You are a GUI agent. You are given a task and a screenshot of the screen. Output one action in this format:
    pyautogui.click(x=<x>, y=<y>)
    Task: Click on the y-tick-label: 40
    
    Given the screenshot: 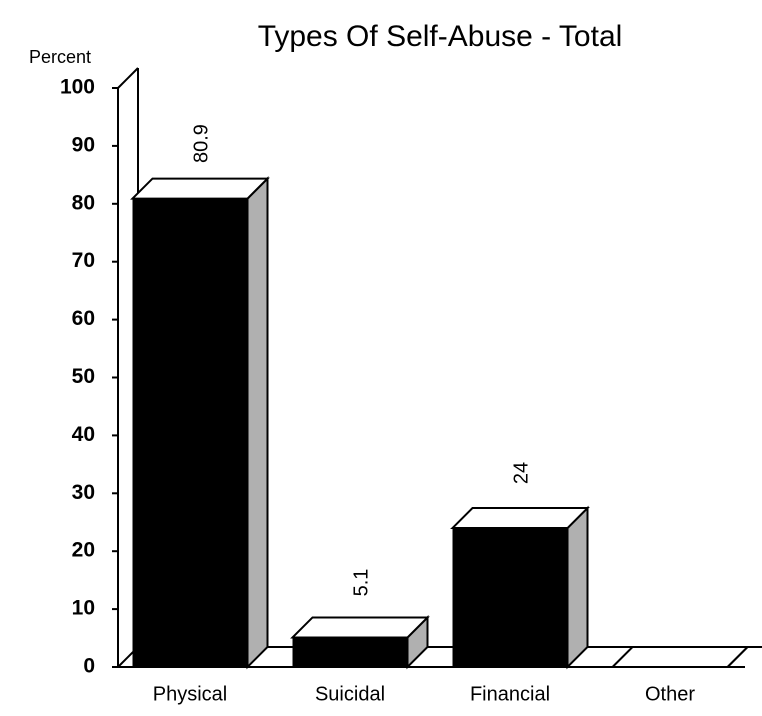 What is the action you would take?
    pyautogui.click(x=83, y=434)
    